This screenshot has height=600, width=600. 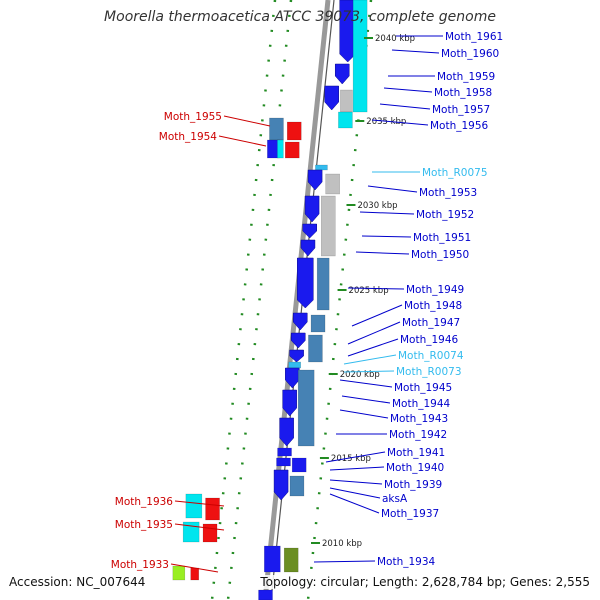 I want to click on gene-label: Moth_1933, so click(x=140, y=565).